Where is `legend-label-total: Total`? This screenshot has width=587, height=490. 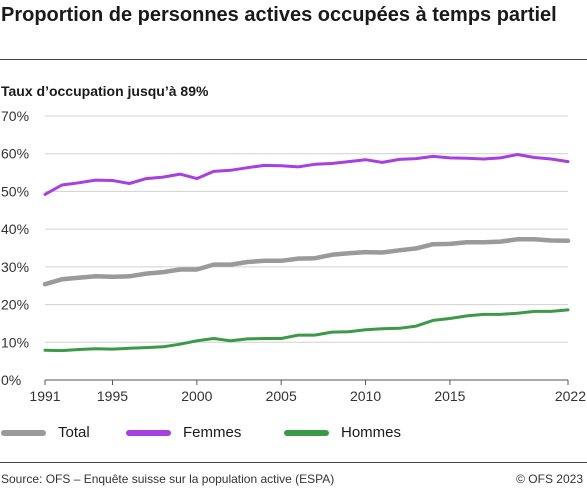 legend-label-total: Total is located at coordinates (74, 432).